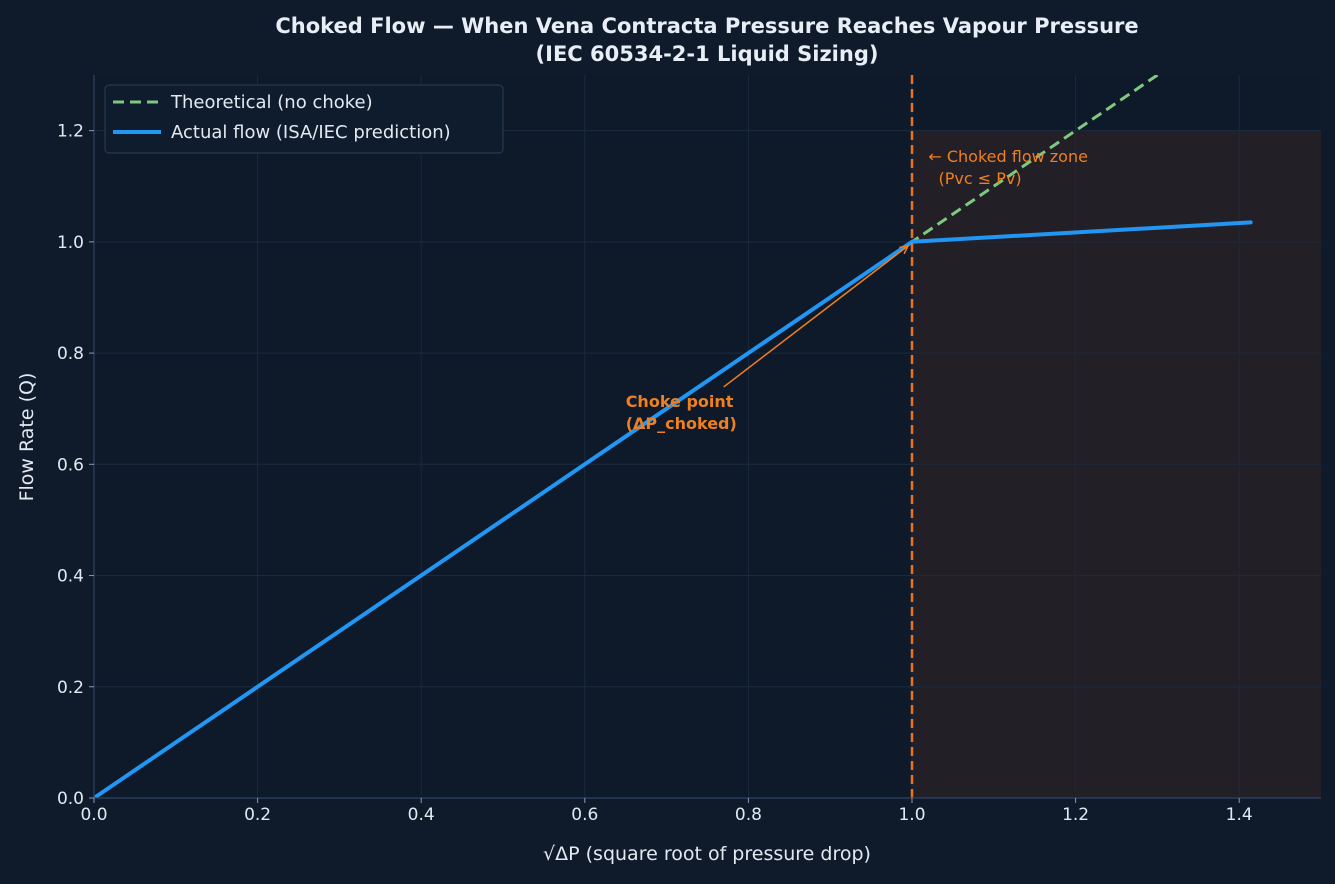 Image resolution: width=1335 pixels, height=884 pixels. I want to click on y-tick-label: 0.6, so click(70, 465).